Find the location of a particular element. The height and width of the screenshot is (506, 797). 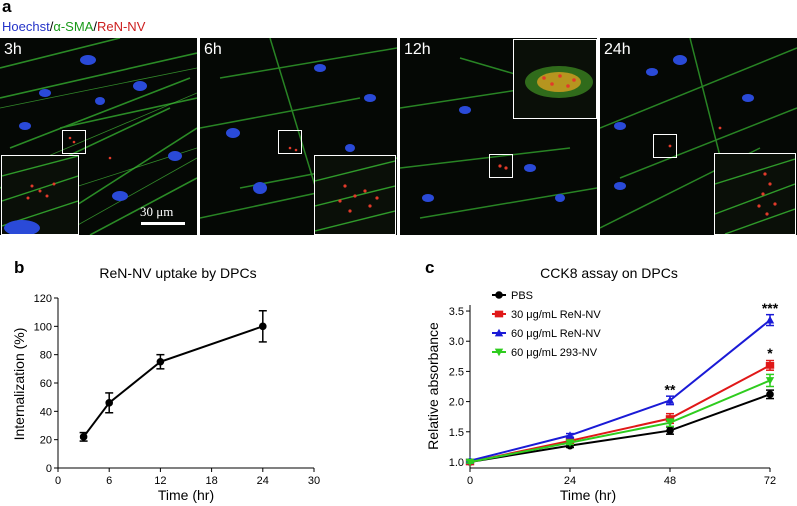

panel-a-letter: a is located at coordinates (7, 8).